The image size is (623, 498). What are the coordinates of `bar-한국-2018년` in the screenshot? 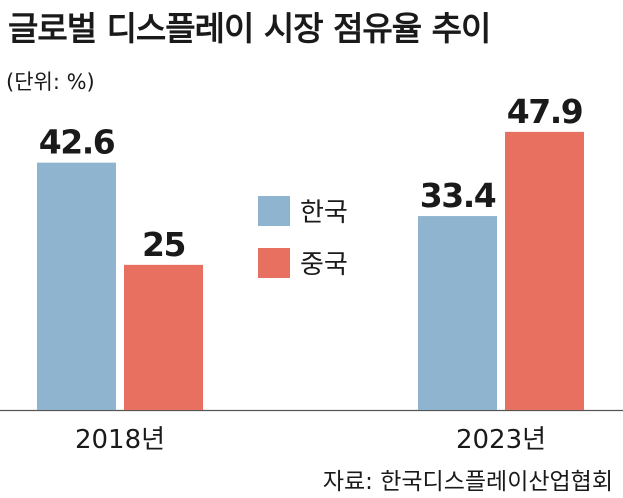 It's located at (76, 286).